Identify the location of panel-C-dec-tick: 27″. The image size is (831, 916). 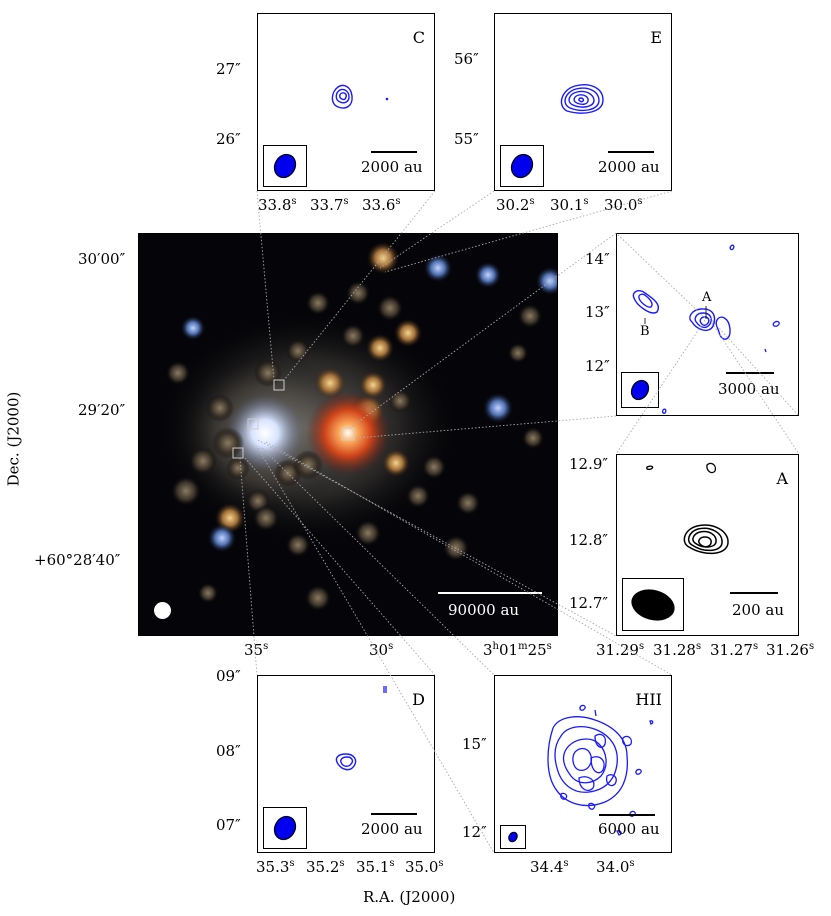
(228, 69).